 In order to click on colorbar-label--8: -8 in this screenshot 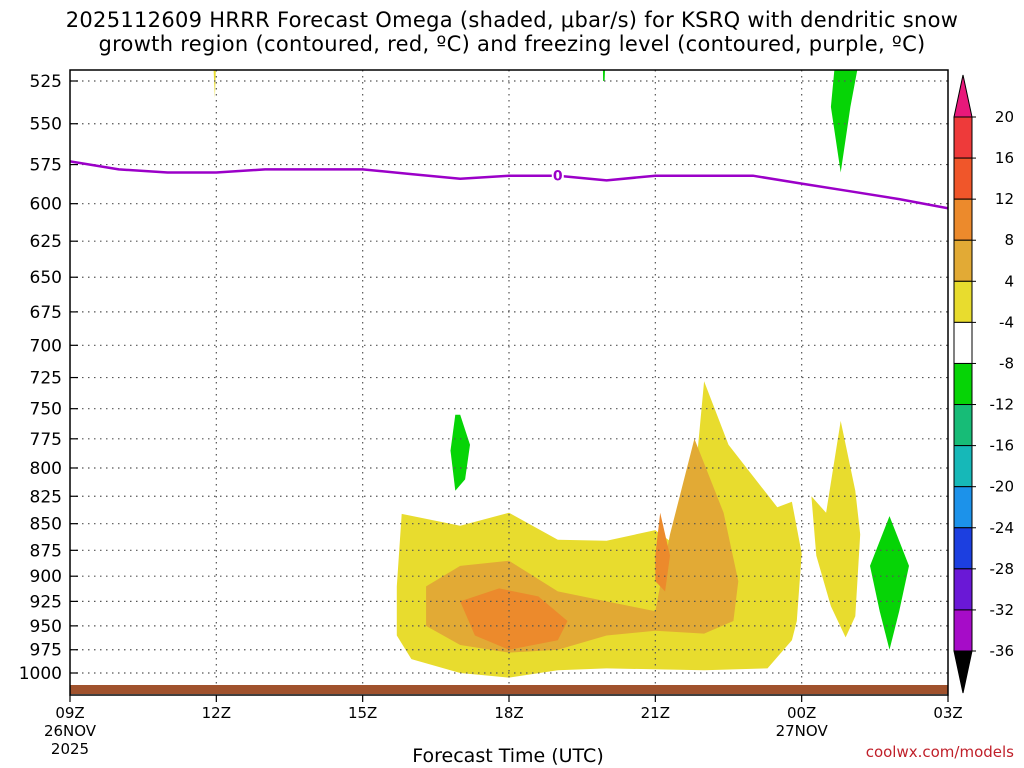, I will do `click(1006, 363)`.